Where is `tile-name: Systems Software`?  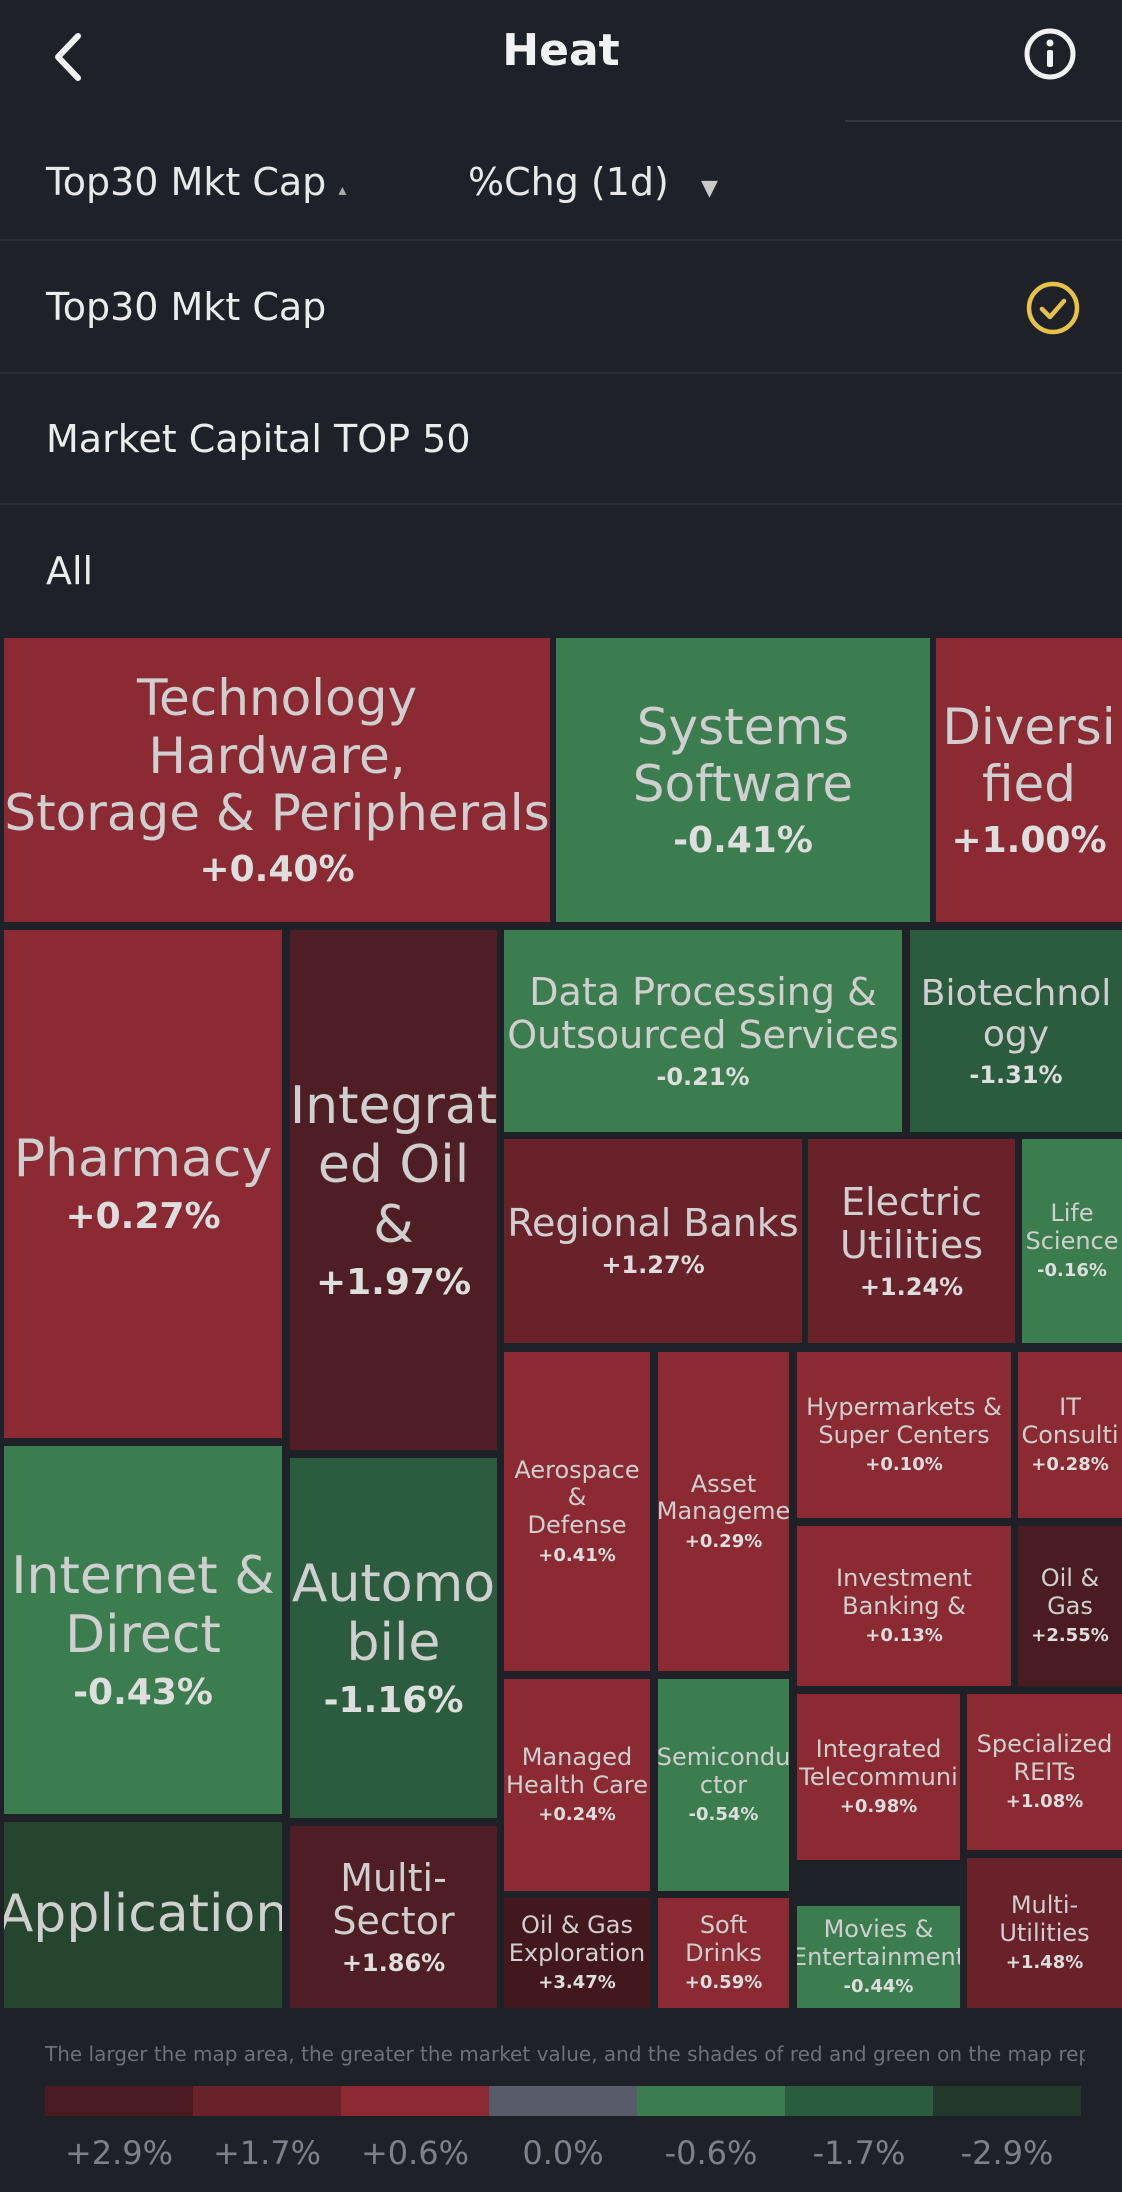
tile-name: Systems Software is located at coordinates (743, 755).